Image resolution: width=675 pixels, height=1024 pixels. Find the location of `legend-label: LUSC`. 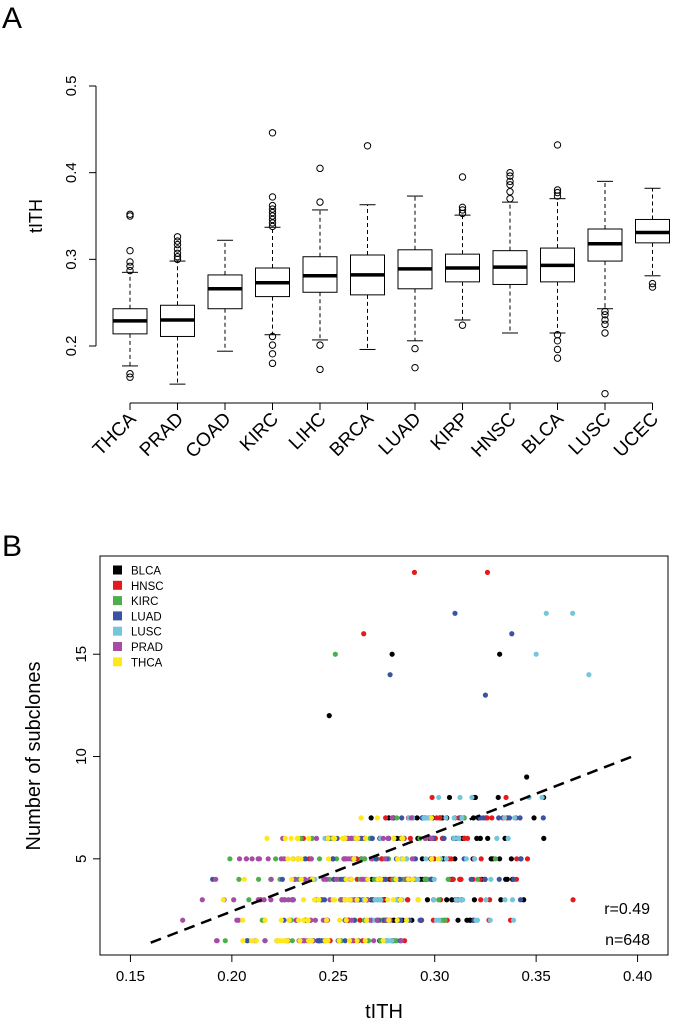

legend-label: LUSC is located at coordinates (146, 633).